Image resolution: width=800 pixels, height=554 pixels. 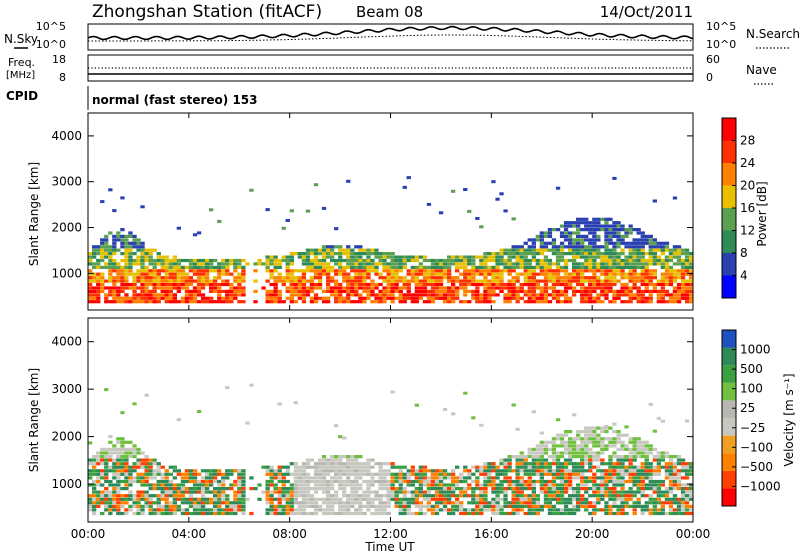 I want to click on nave-tick-bottom: 0, so click(x=709, y=77).